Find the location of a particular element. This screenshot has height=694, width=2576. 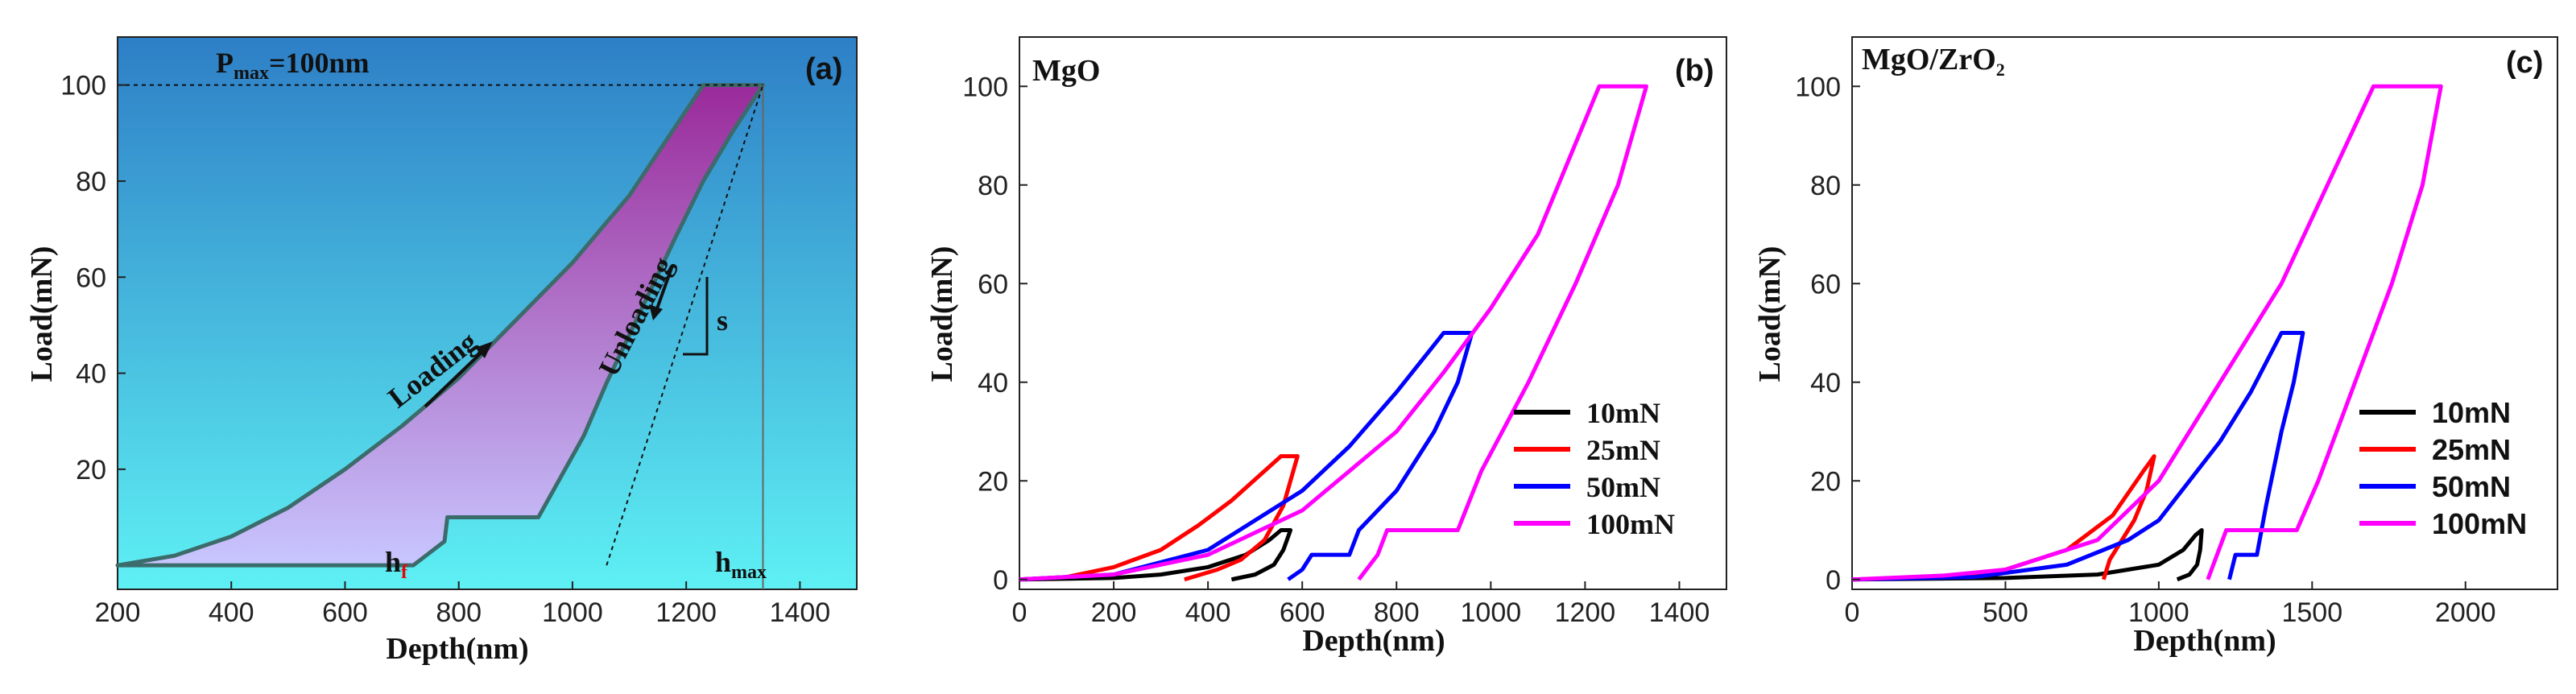

panel-b-ytick-label: 100 is located at coordinates (985, 87).